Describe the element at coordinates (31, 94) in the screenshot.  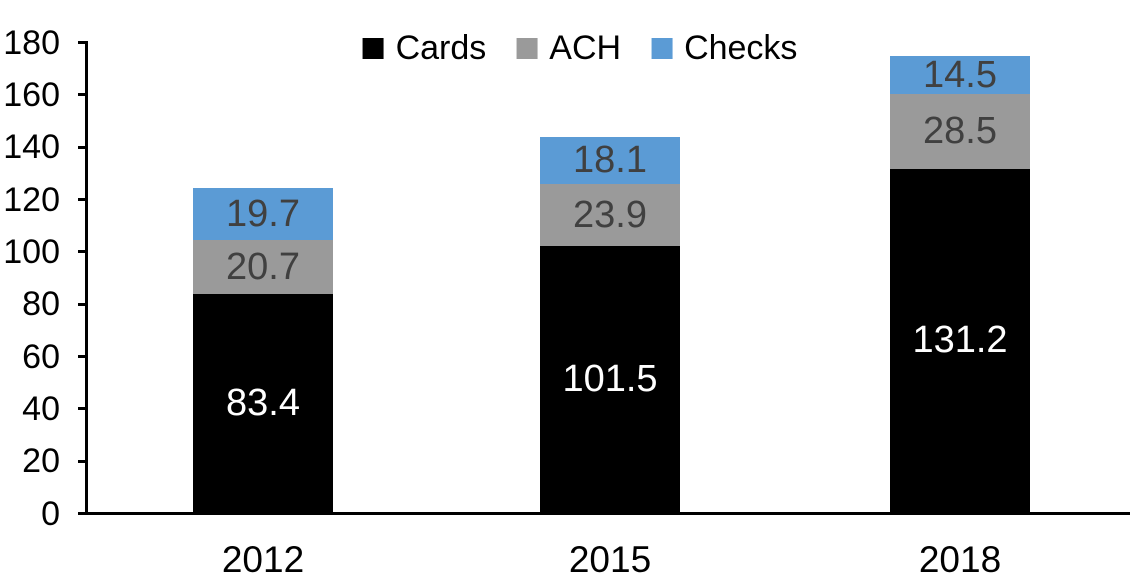
I see `y-tick-label: 160` at that location.